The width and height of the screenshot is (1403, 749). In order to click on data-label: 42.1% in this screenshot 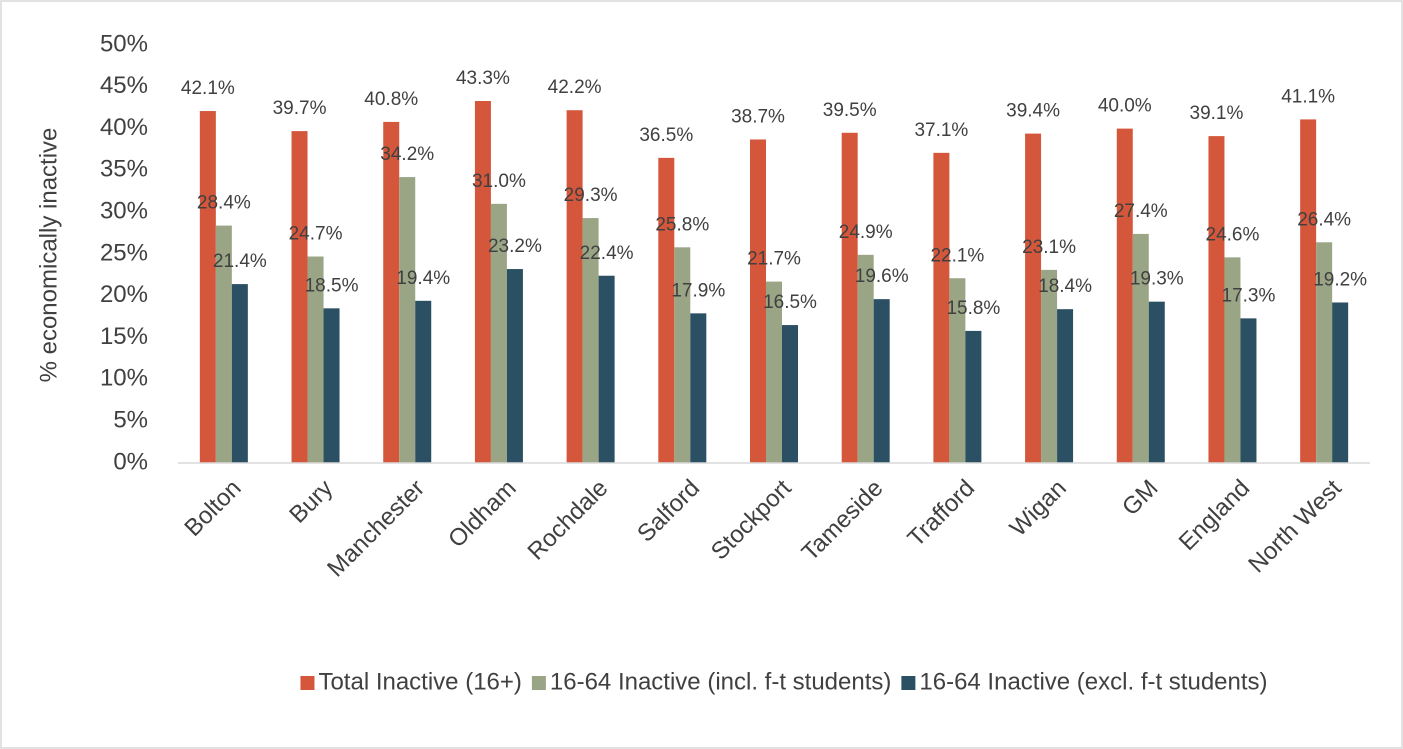, I will do `click(208, 88)`.